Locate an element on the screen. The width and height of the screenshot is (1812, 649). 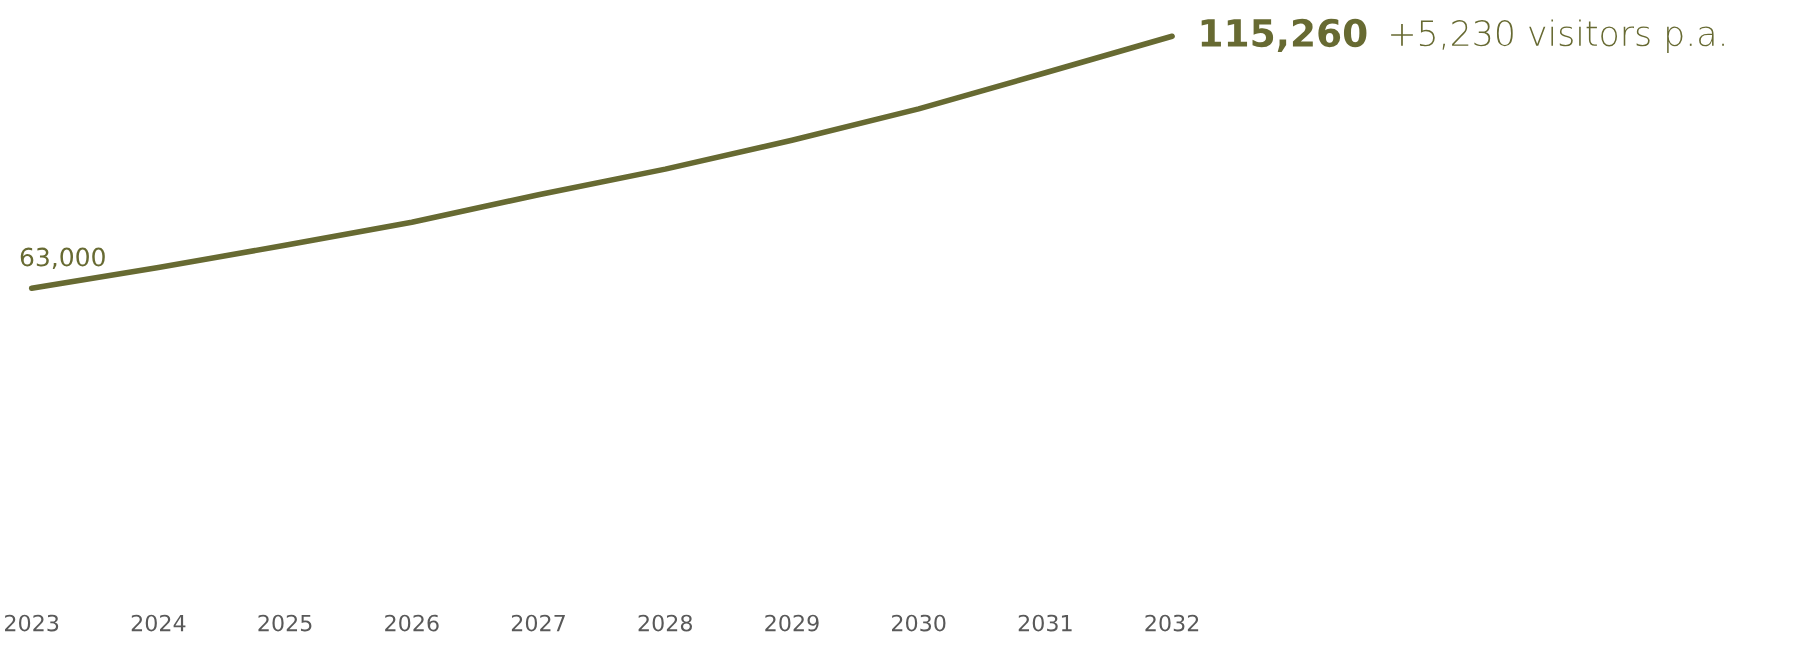
x-tick-label: 2031 is located at coordinates (1045, 623).